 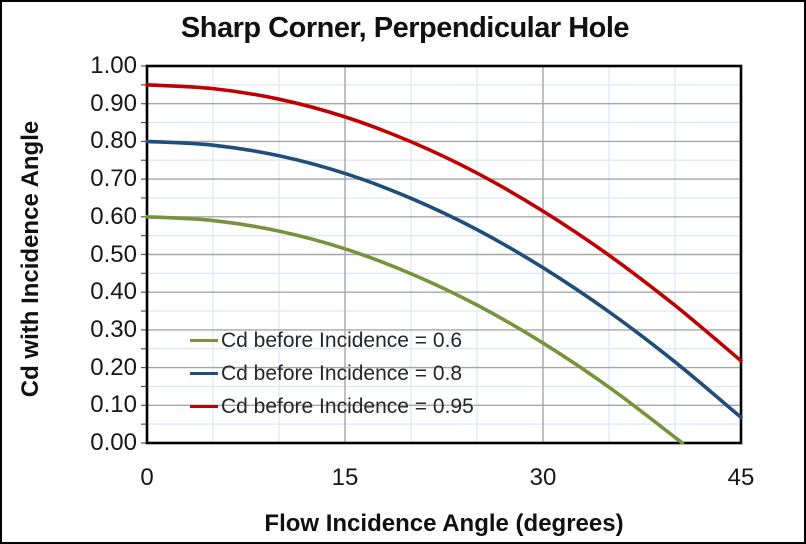 What do you see at coordinates (113, 216) in the screenshot?
I see `y-tick-label: 0.60` at bounding box center [113, 216].